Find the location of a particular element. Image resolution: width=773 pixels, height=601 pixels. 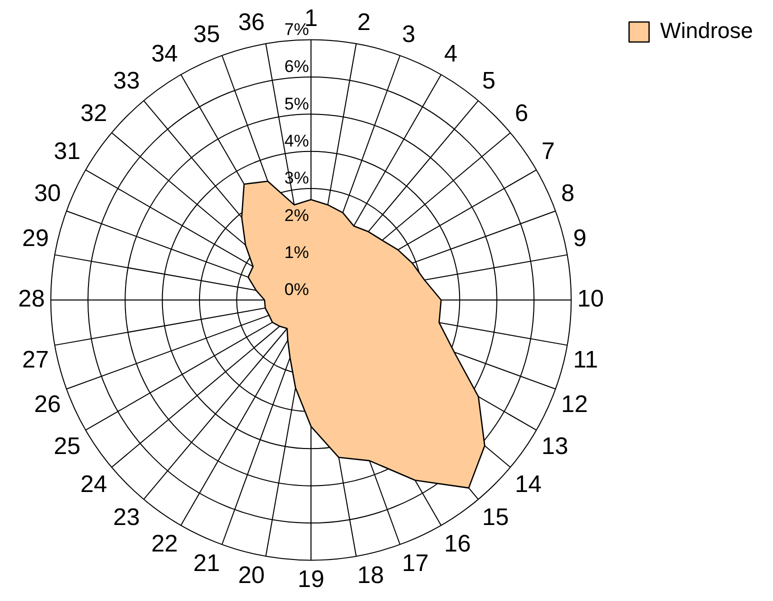

spoke-label: 8 is located at coordinates (568, 194).